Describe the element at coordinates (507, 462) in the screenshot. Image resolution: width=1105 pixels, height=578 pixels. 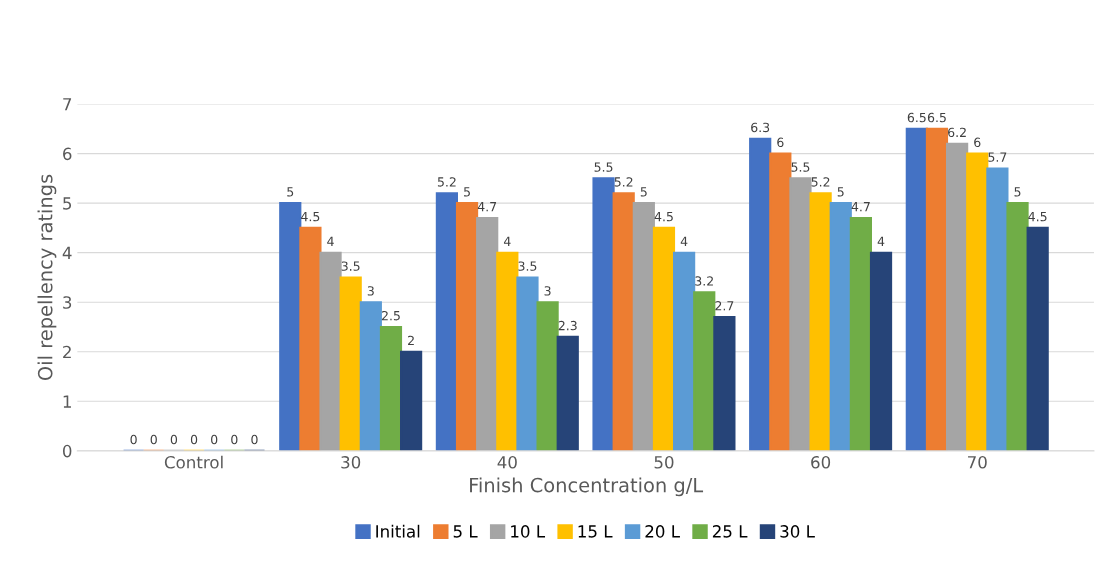
I see `x-tick-label: 40` at that location.